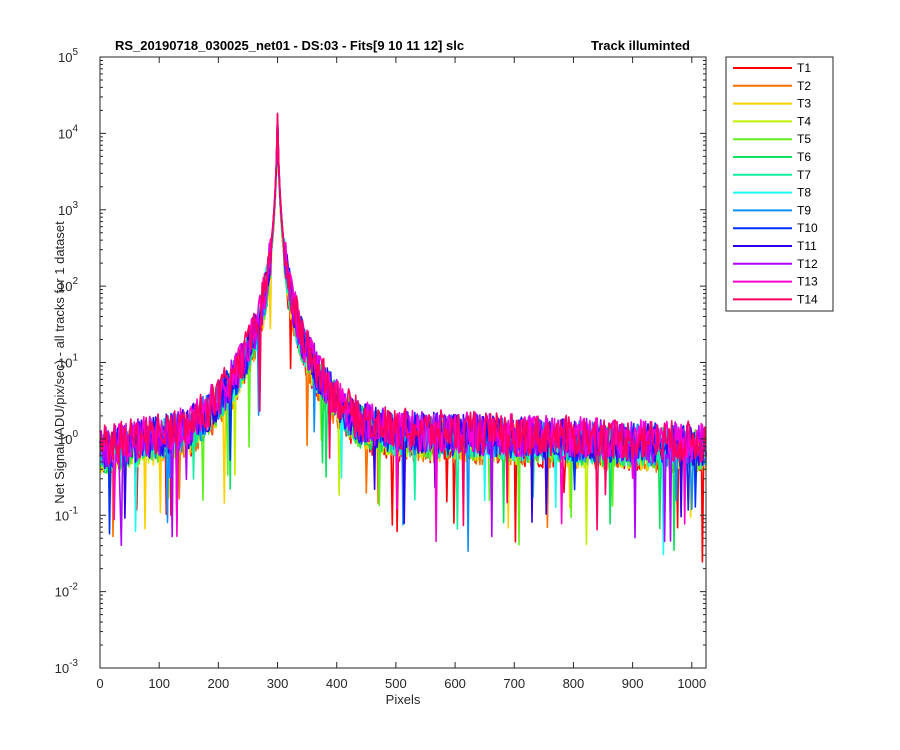 The image size is (900, 750). Describe the element at coordinates (73, 663) in the screenshot. I see `y-tick-exponent: -3` at that location.